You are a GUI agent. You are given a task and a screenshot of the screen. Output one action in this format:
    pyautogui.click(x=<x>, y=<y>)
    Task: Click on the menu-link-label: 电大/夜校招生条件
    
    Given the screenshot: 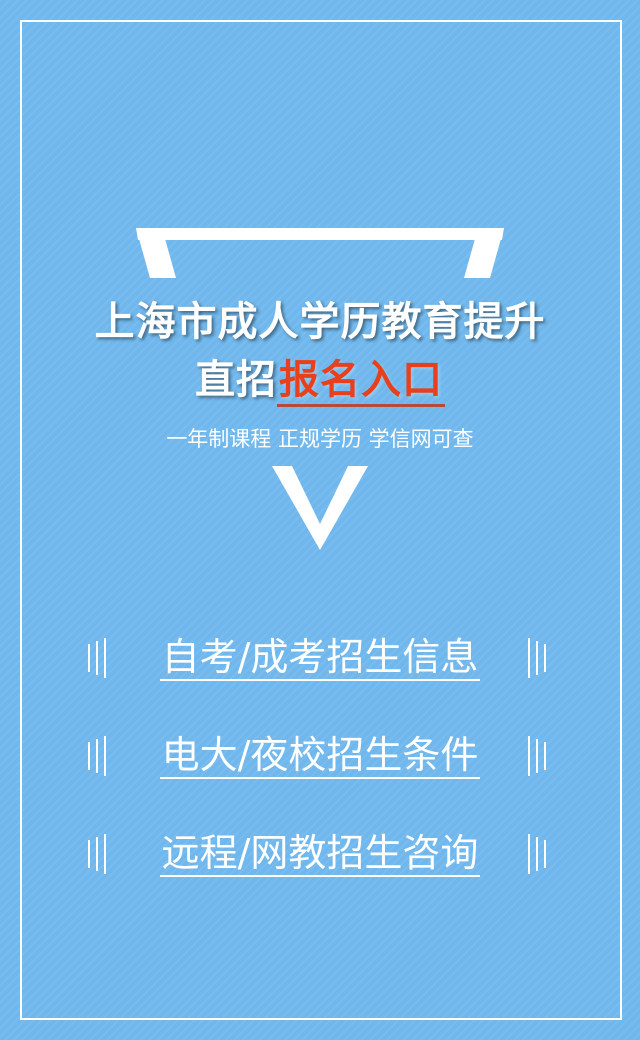 What is the action you would take?
    pyautogui.click(x=320, y=756)
    